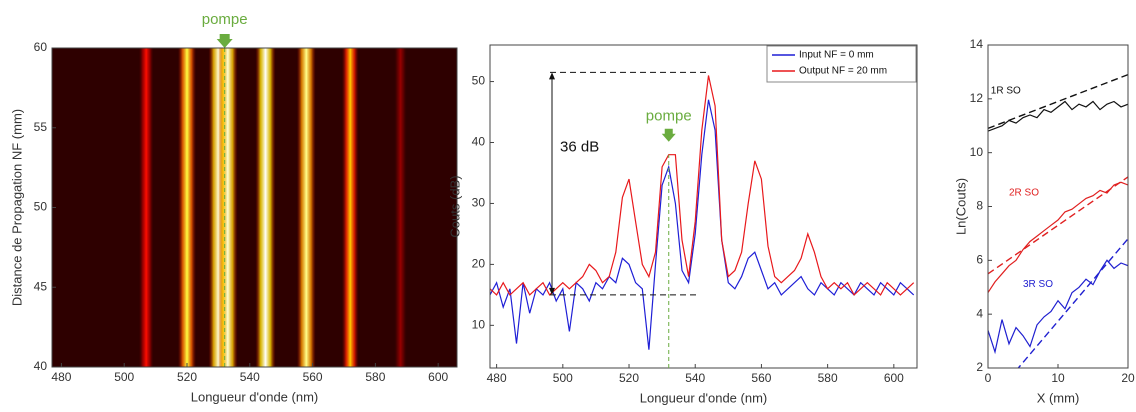 The image size is (1136, 412). I want to click on x-tick-label: 10, so click(1058, 378).